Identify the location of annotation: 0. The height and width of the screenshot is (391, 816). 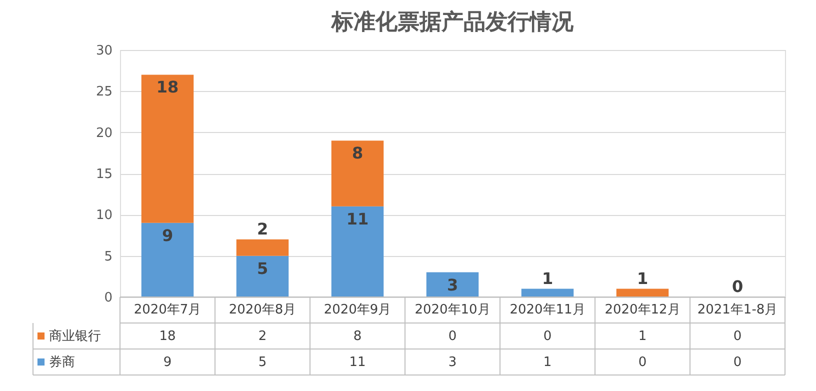
(738, 286).